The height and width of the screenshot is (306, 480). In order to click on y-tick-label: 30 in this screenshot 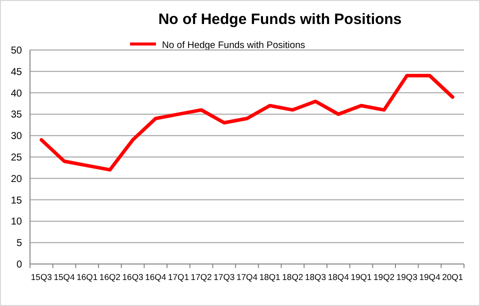, I will do `click(16, 136)`.